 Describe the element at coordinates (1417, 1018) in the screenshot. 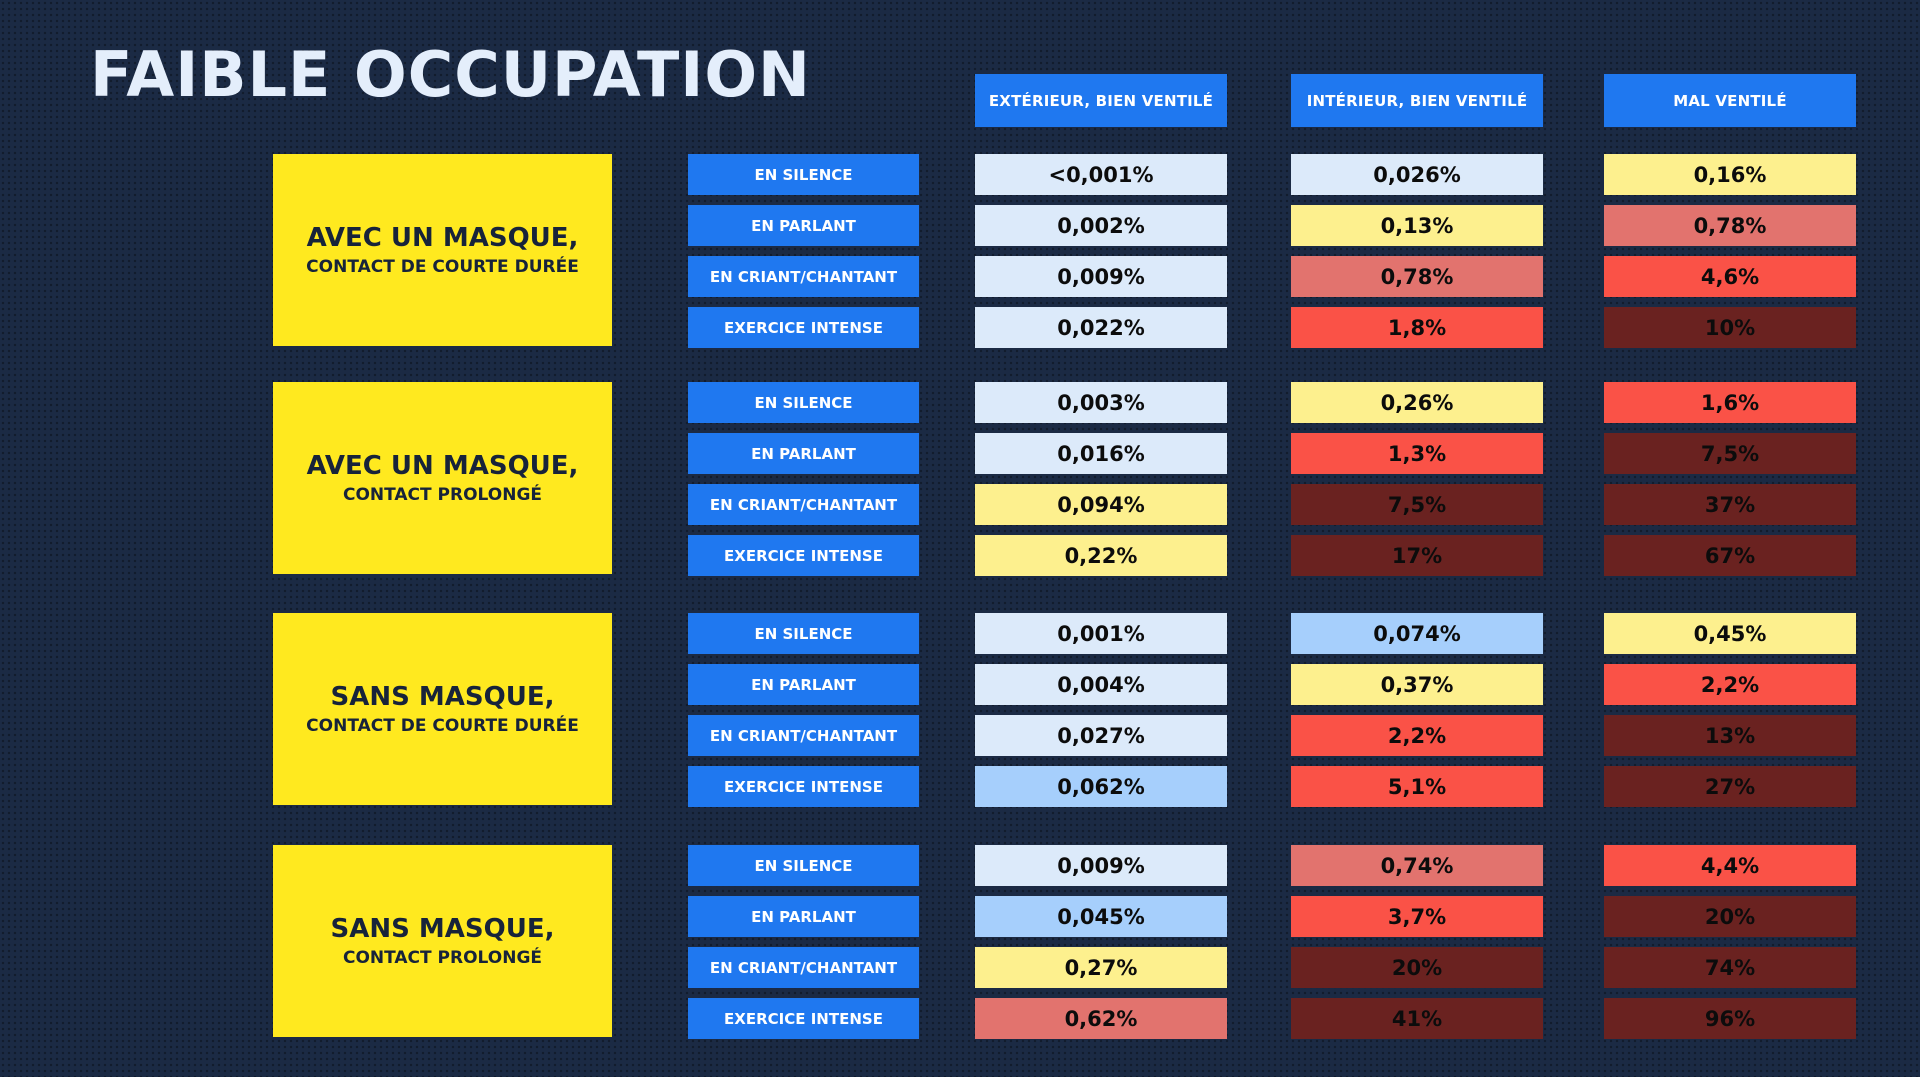

I see `cell-interieur: 41%` at that location.